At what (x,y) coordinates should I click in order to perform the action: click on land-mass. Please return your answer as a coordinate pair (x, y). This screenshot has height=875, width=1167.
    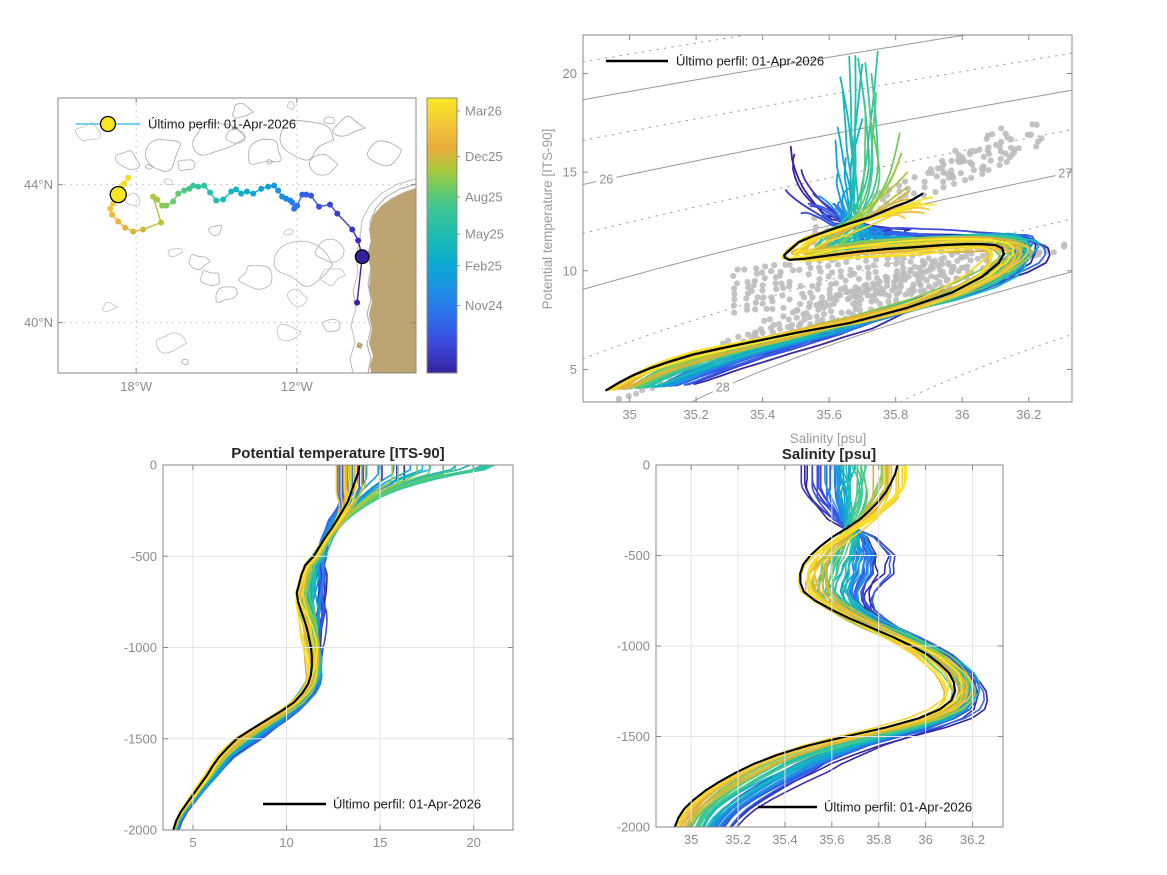
    Looking at the image, I should click on (392, 280).